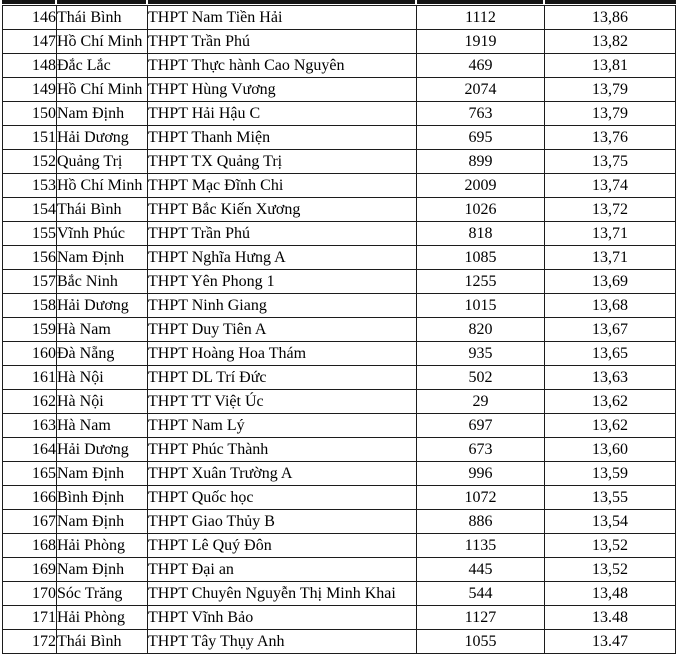  Describe the element at coordinates (480, 65) in the screenshot. I see `cell-students: 469` at that location.